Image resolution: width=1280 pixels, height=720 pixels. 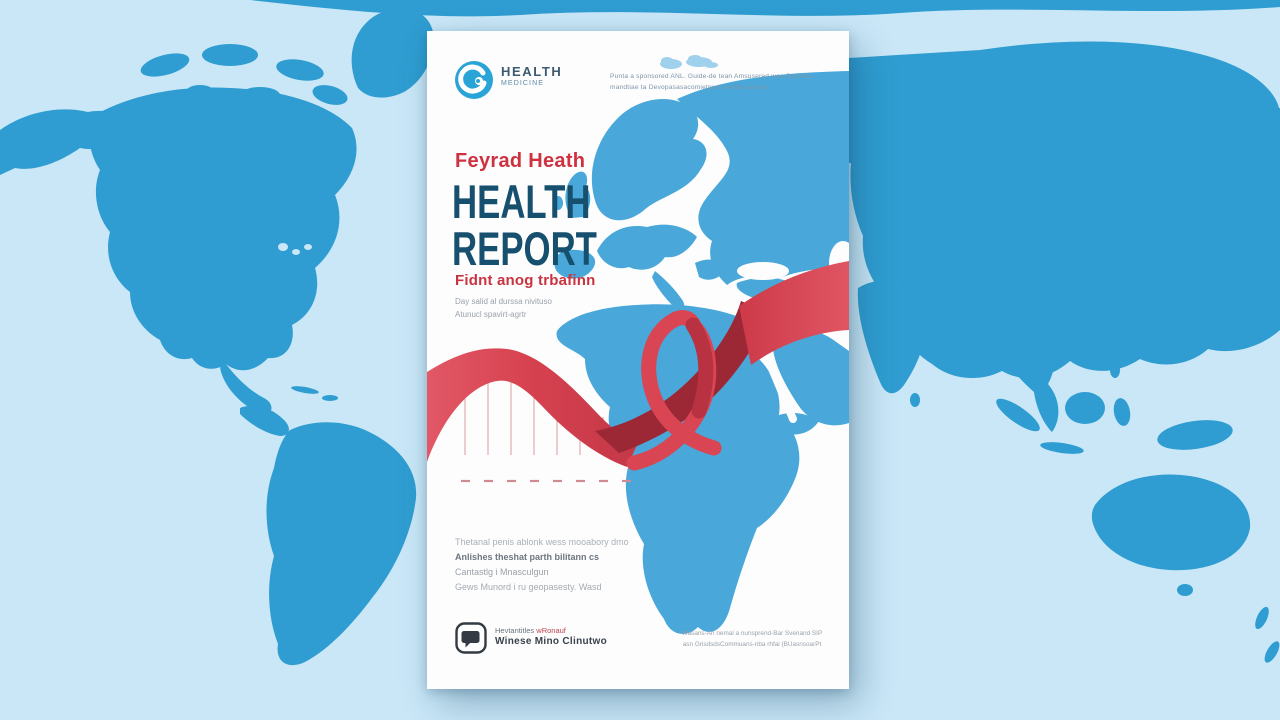 What do you see at coordinates (892, 337) in the screenshot?
I see `india` at bounding box center [892, 337].